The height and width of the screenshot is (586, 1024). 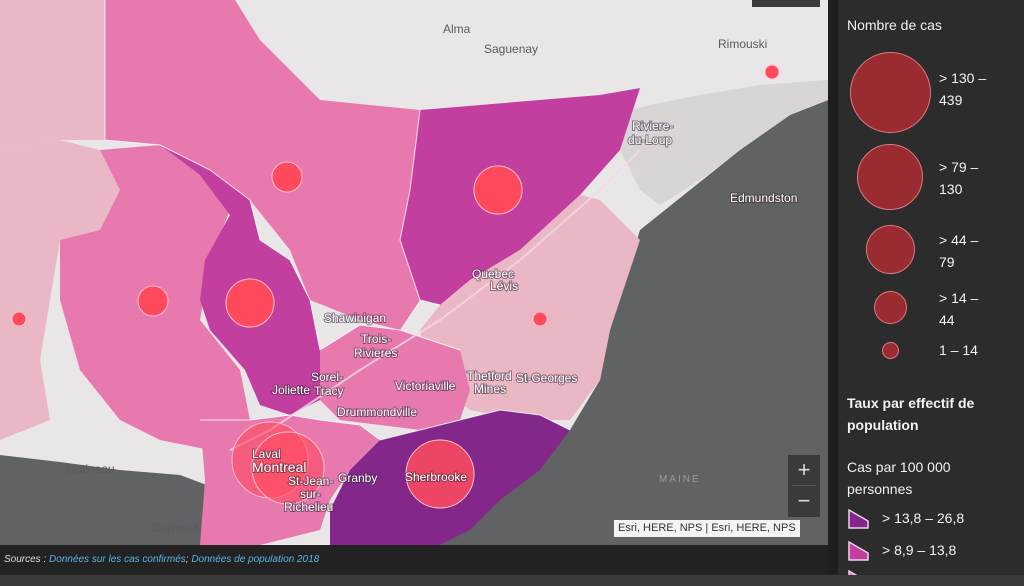 I want to click on city-label-laval: Laval, so click(x=266, y=454).